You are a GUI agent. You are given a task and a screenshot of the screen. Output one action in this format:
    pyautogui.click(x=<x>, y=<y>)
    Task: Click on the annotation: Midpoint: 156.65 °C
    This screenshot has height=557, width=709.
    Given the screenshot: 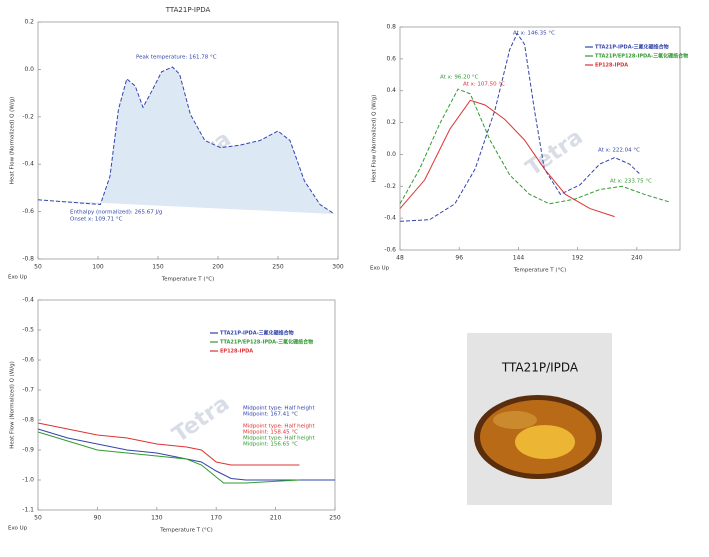 What is the action you would take?
    pyautogui.click(x=270, y=445)
    